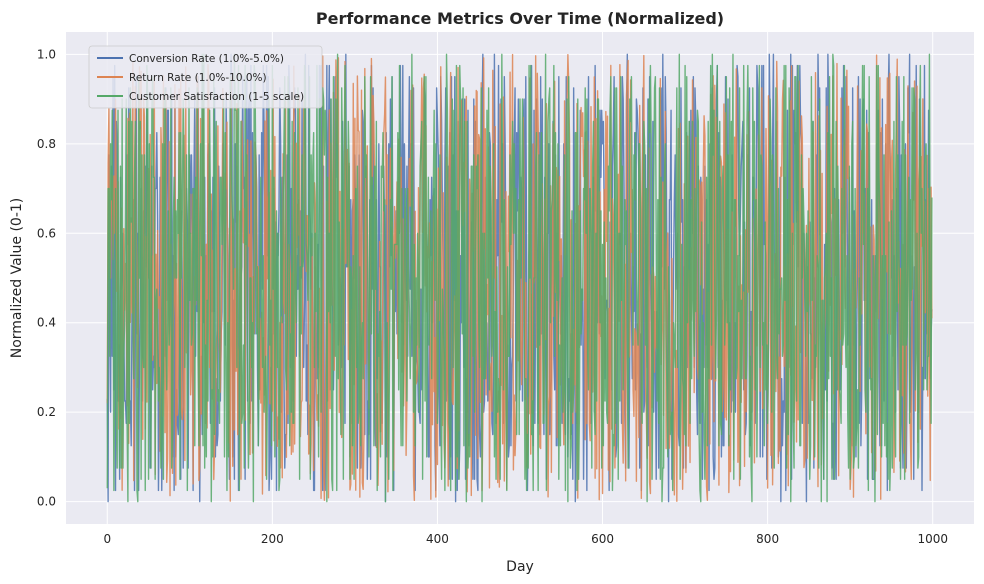 The height and width of the screenshot is (584, 984). Describe the element at coordinates (46, 144) in the screenshot. I see `y-tick-label: 0.8` at that location.